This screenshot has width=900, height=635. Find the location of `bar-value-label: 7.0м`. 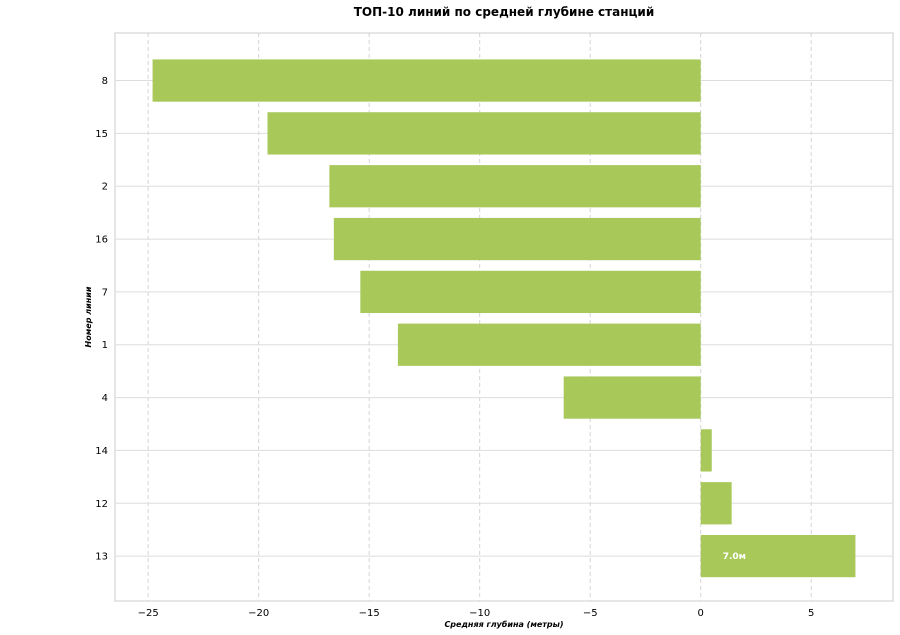

bar-value-label: 7.0м is located at coordinates (734, 557).